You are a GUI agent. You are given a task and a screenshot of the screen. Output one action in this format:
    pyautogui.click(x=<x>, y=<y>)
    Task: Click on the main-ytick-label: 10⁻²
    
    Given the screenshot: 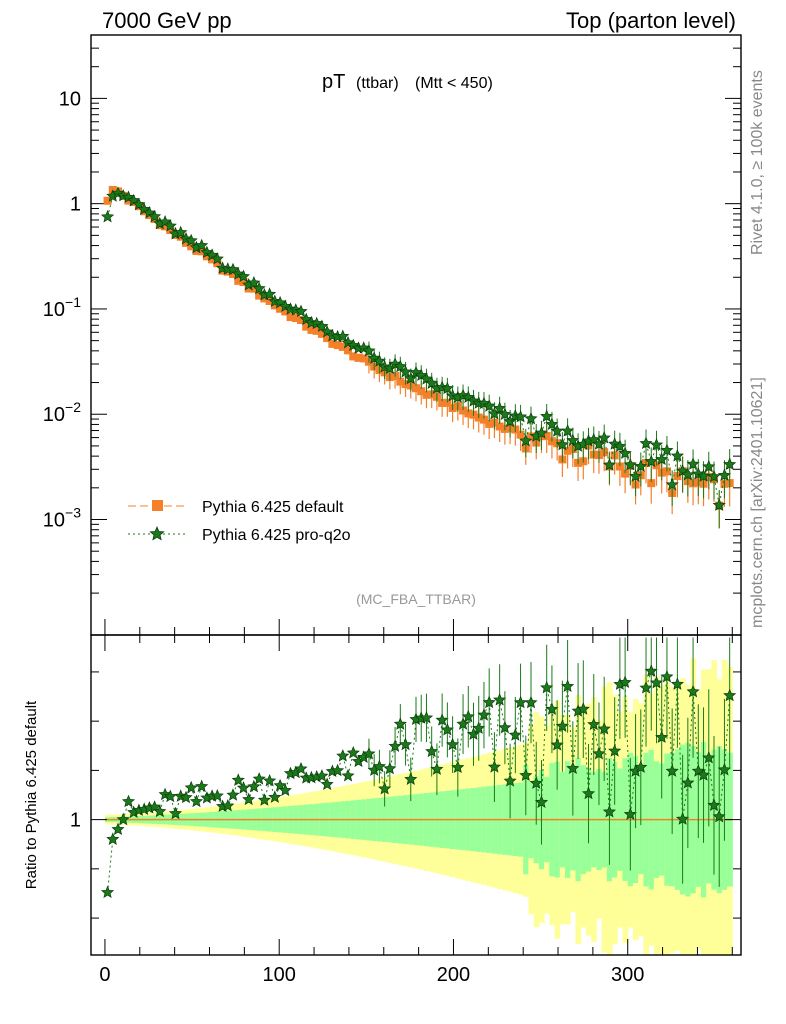 What is the action you would take?
    pyautogui.click(x=62, y=412)
    